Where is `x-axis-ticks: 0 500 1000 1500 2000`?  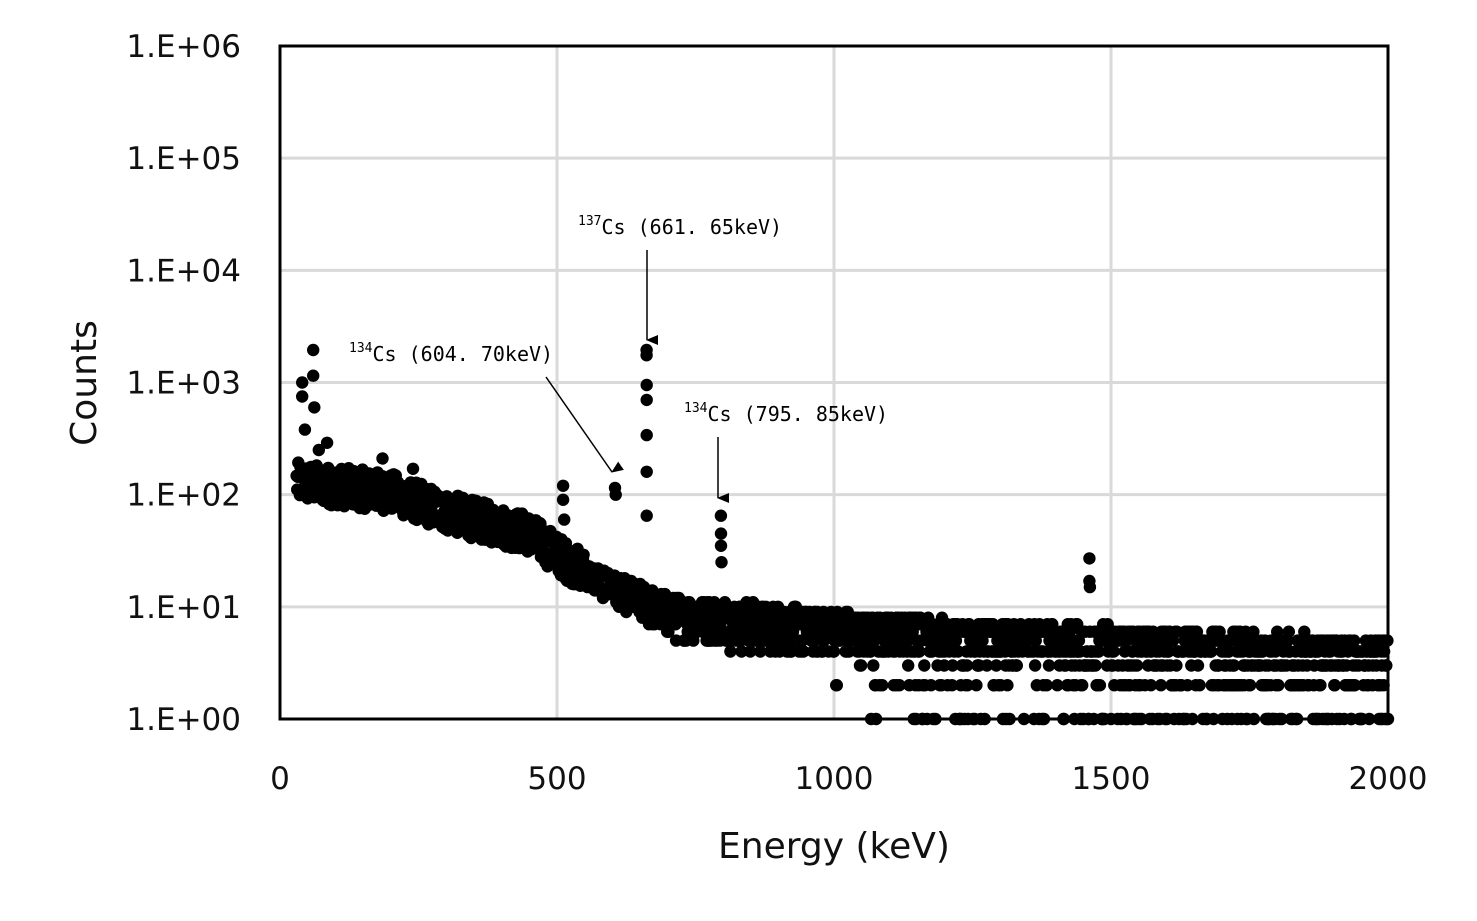 x-axis-ticks: 0 500 1000 1500 2000 is located at coordinates (848, 779).